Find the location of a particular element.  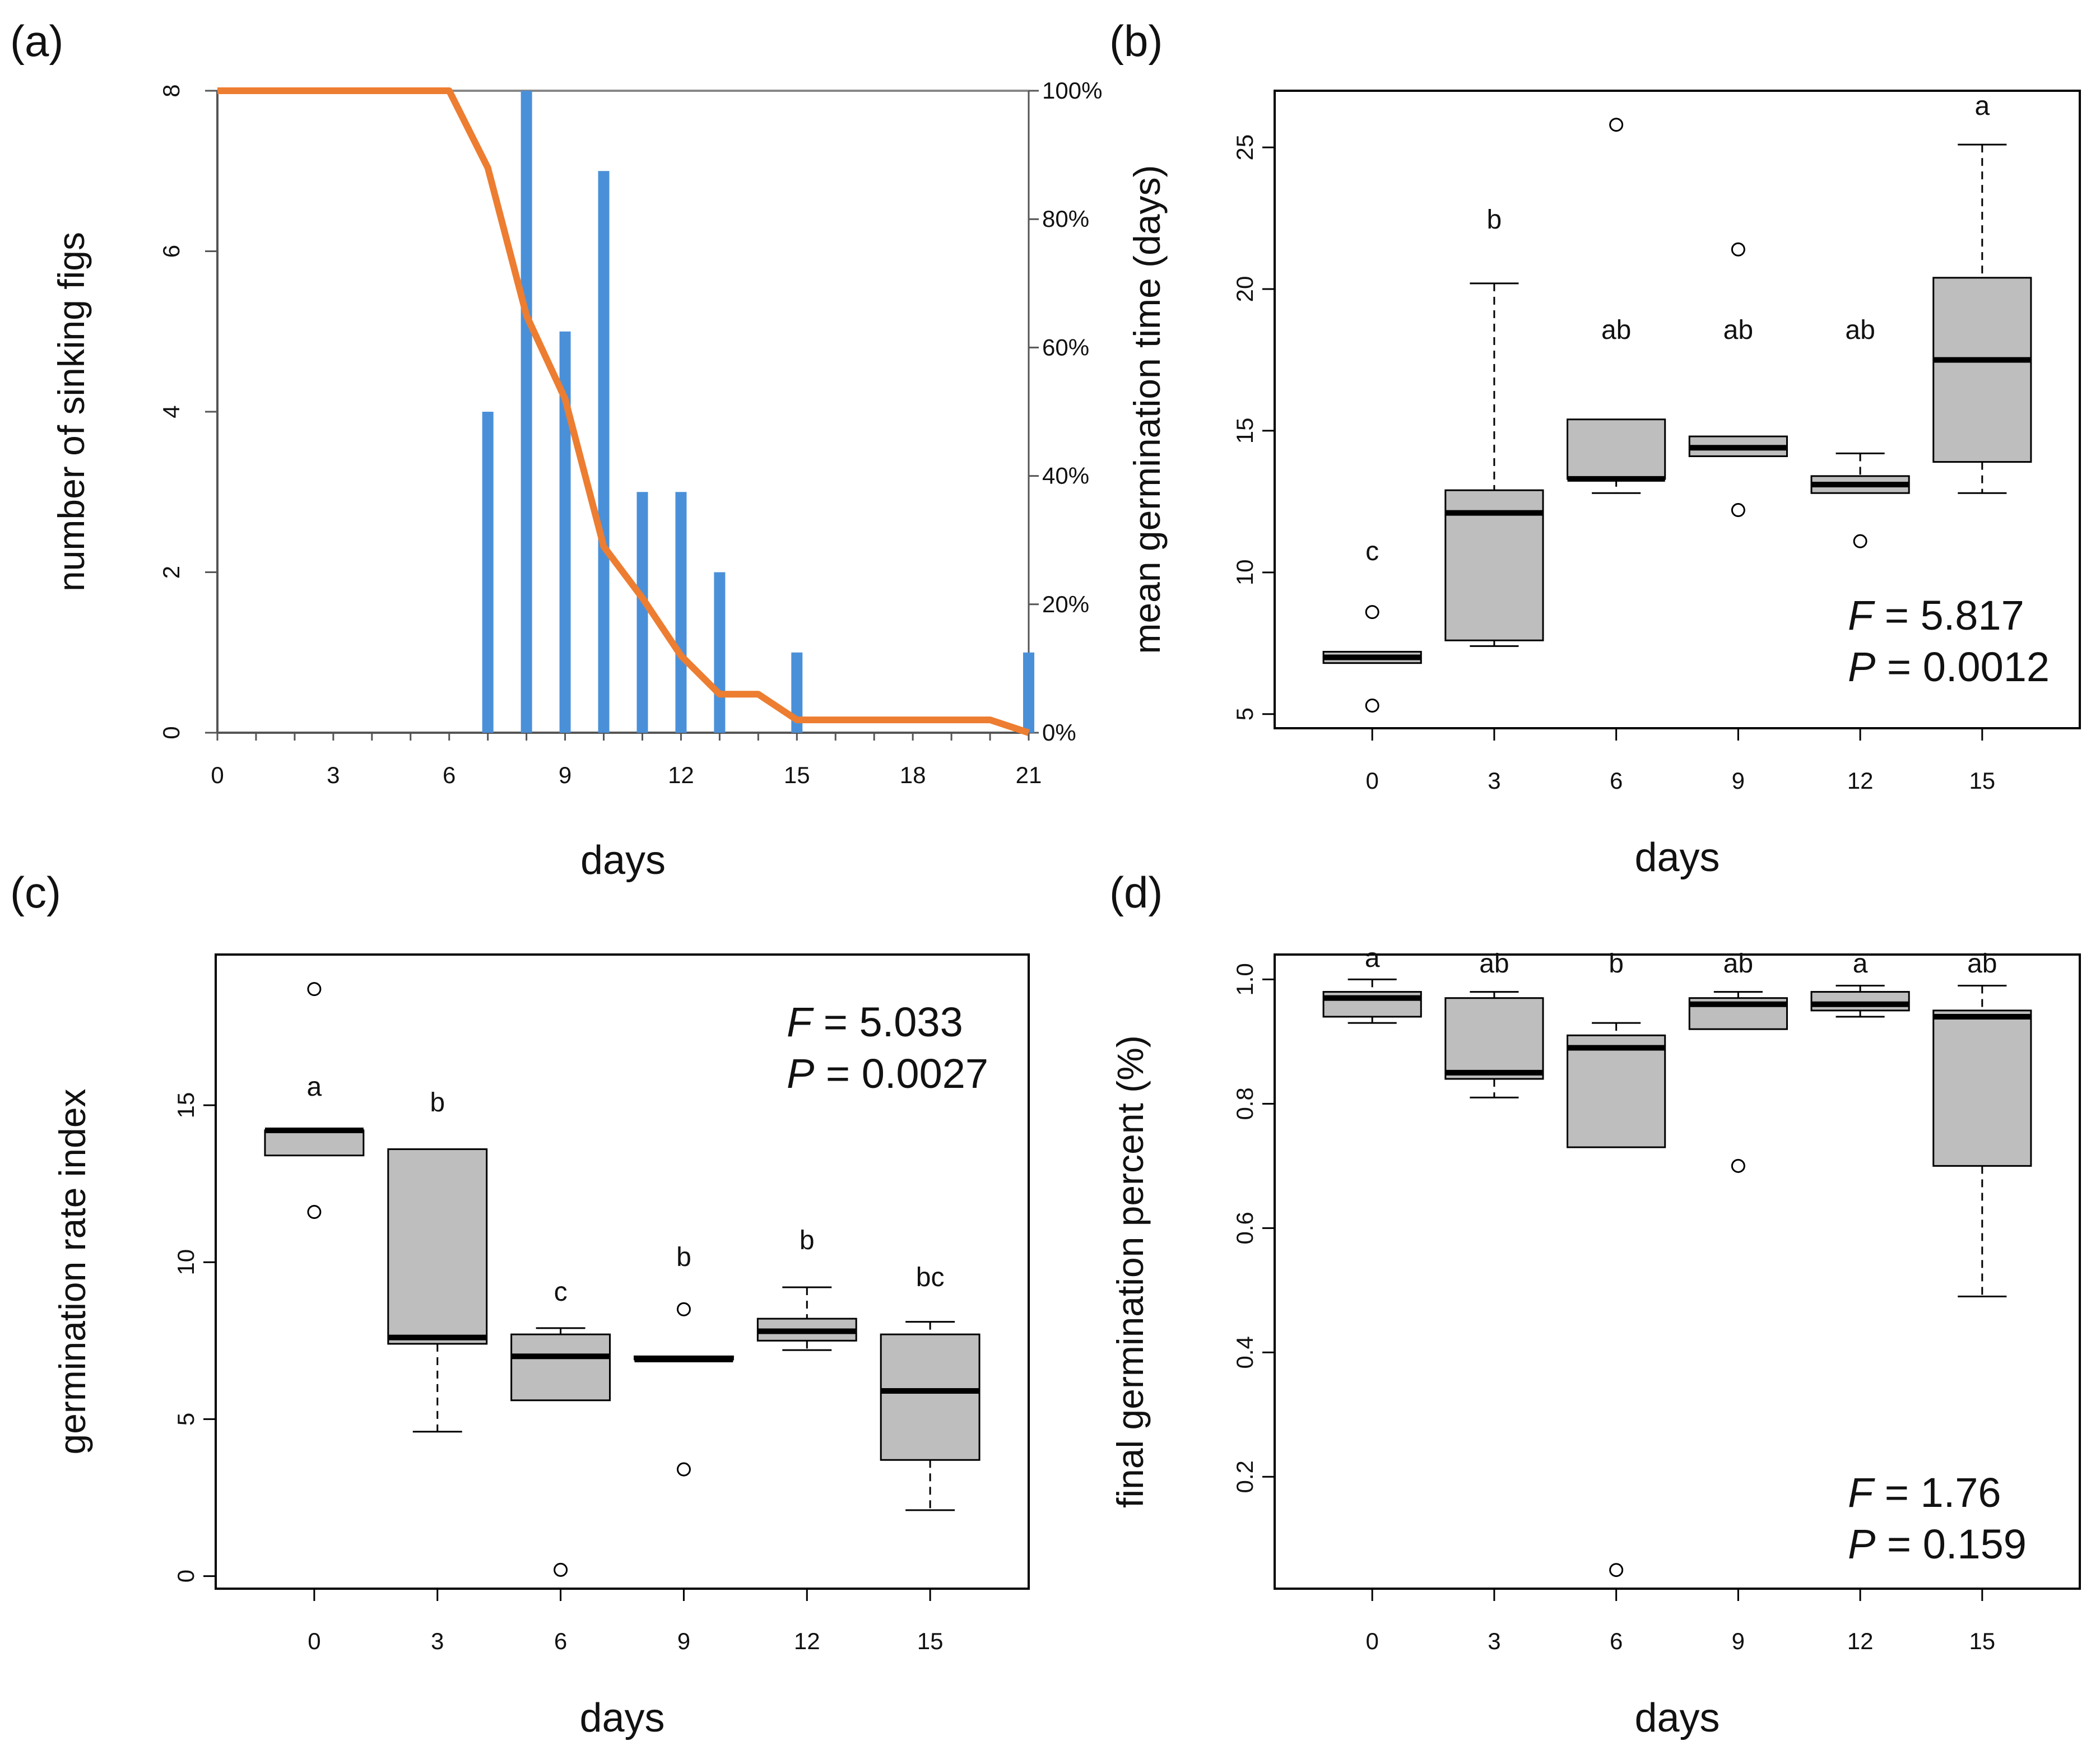

panel-d-x-tick-label: 15 is located at coordinates (1982, 1641).